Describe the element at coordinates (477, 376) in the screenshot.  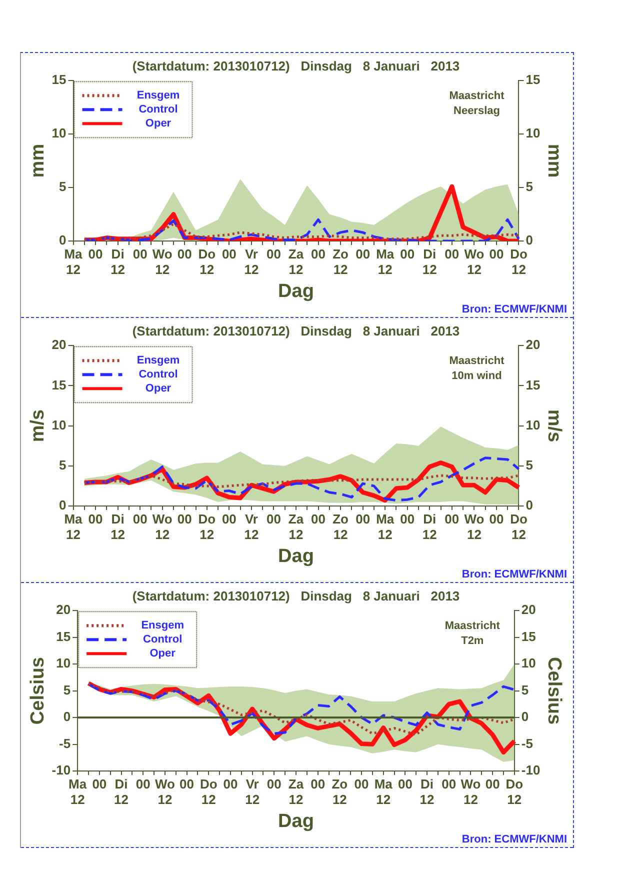
I see `annotation: 10m wind` at that location.